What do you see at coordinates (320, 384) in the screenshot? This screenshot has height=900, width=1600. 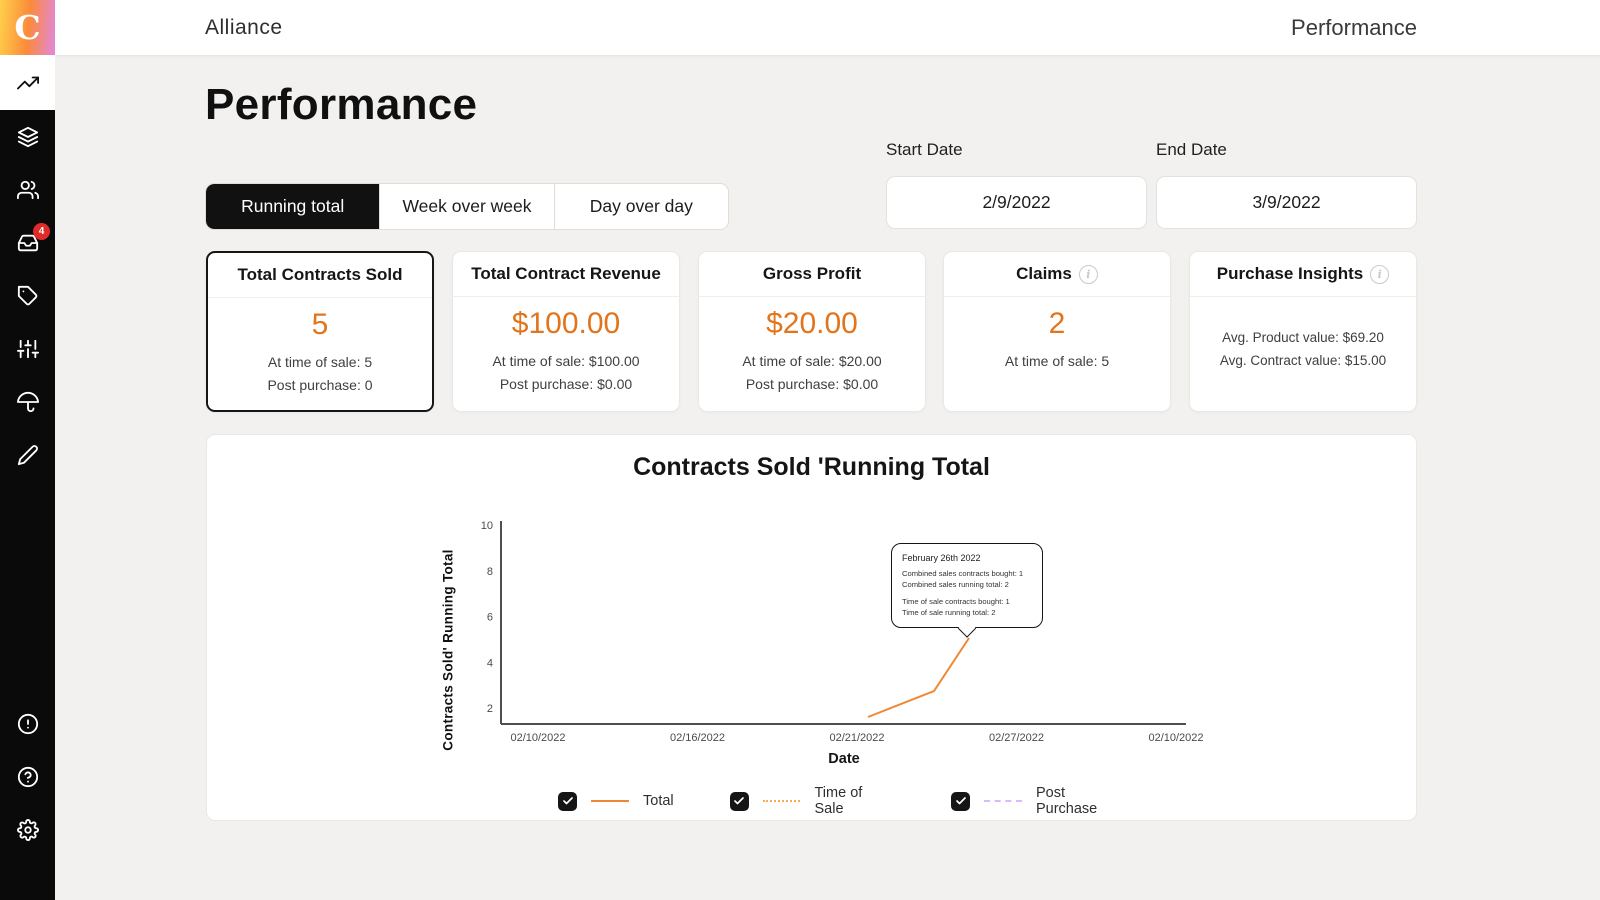 I see `card-line: Post purchase: 0` at bounding box center [320, 384].